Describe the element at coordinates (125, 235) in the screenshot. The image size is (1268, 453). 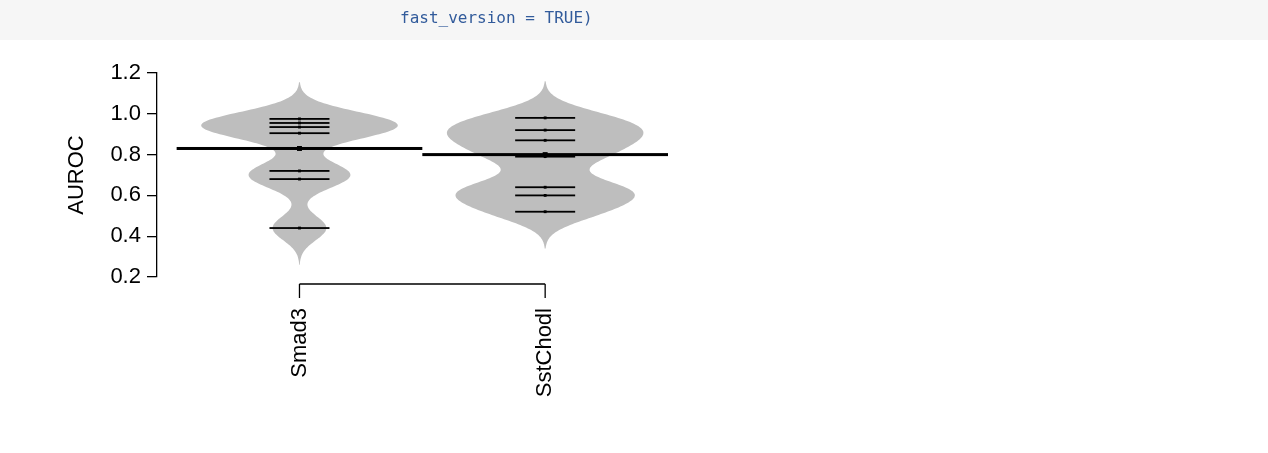
I see `y-tick-label: 0.4` at that location.